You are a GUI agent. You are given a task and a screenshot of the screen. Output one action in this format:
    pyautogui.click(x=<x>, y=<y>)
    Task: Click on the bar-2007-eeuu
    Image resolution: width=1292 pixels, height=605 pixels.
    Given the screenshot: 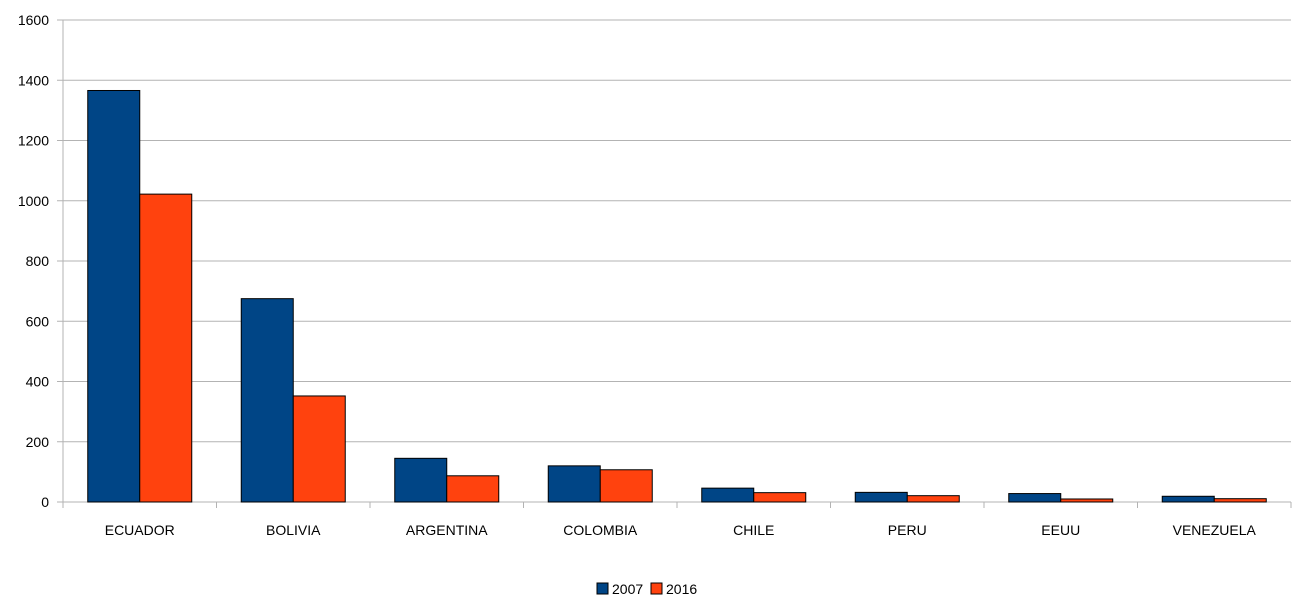 What is the action you would take?
    pyautogui.click(x=1035, y=498)
    